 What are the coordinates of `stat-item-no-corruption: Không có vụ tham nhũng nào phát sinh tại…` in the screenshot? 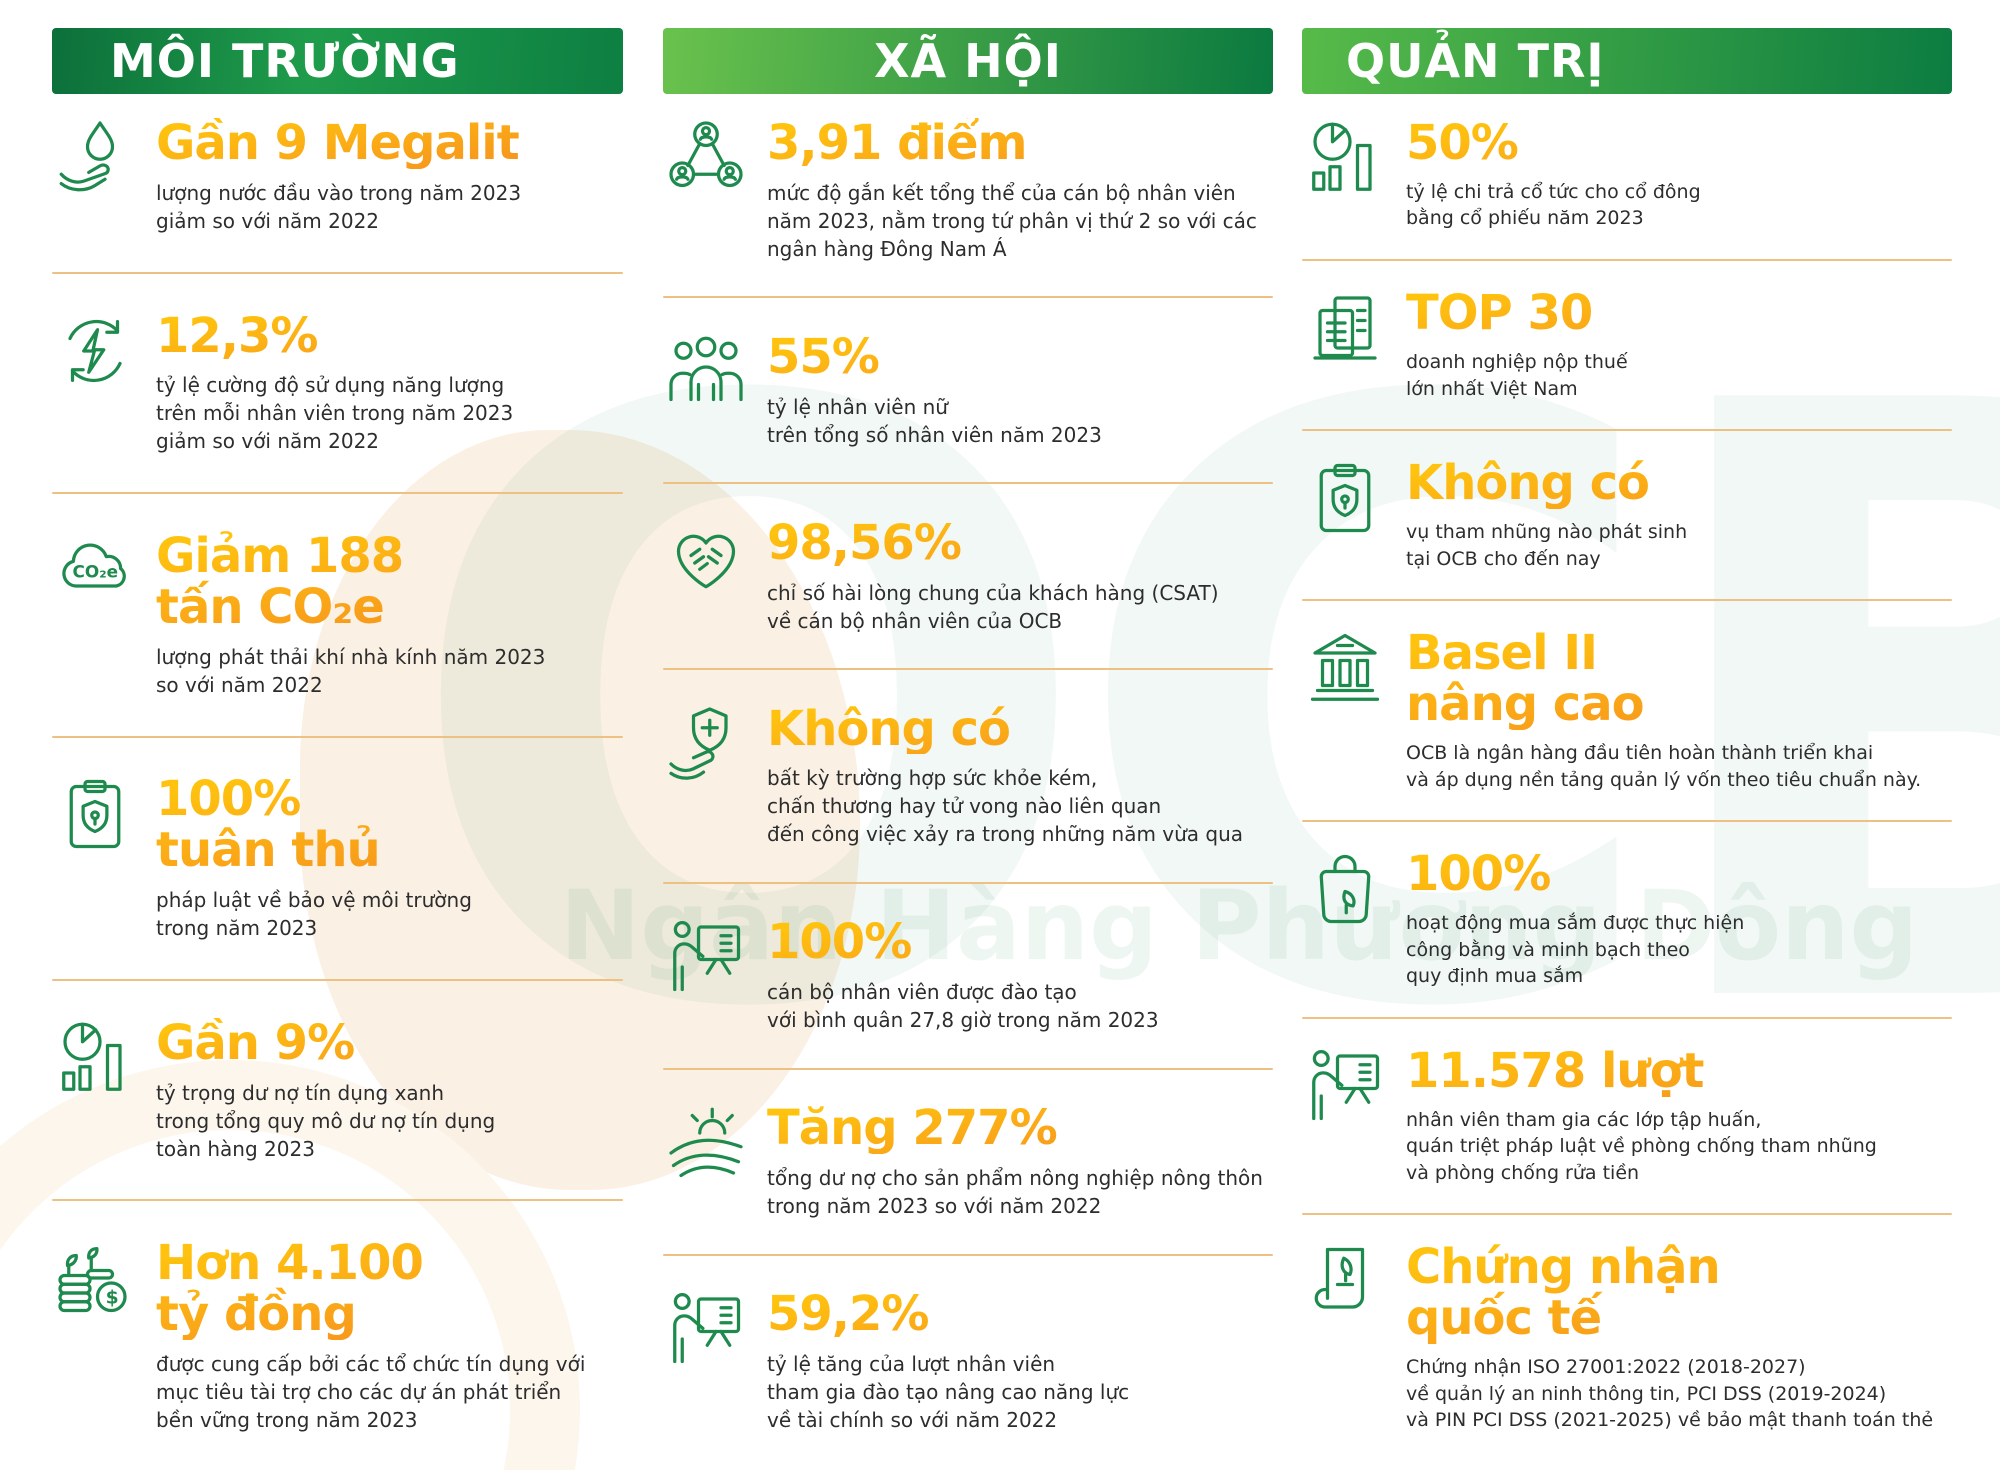 It's located at (1627, 515).